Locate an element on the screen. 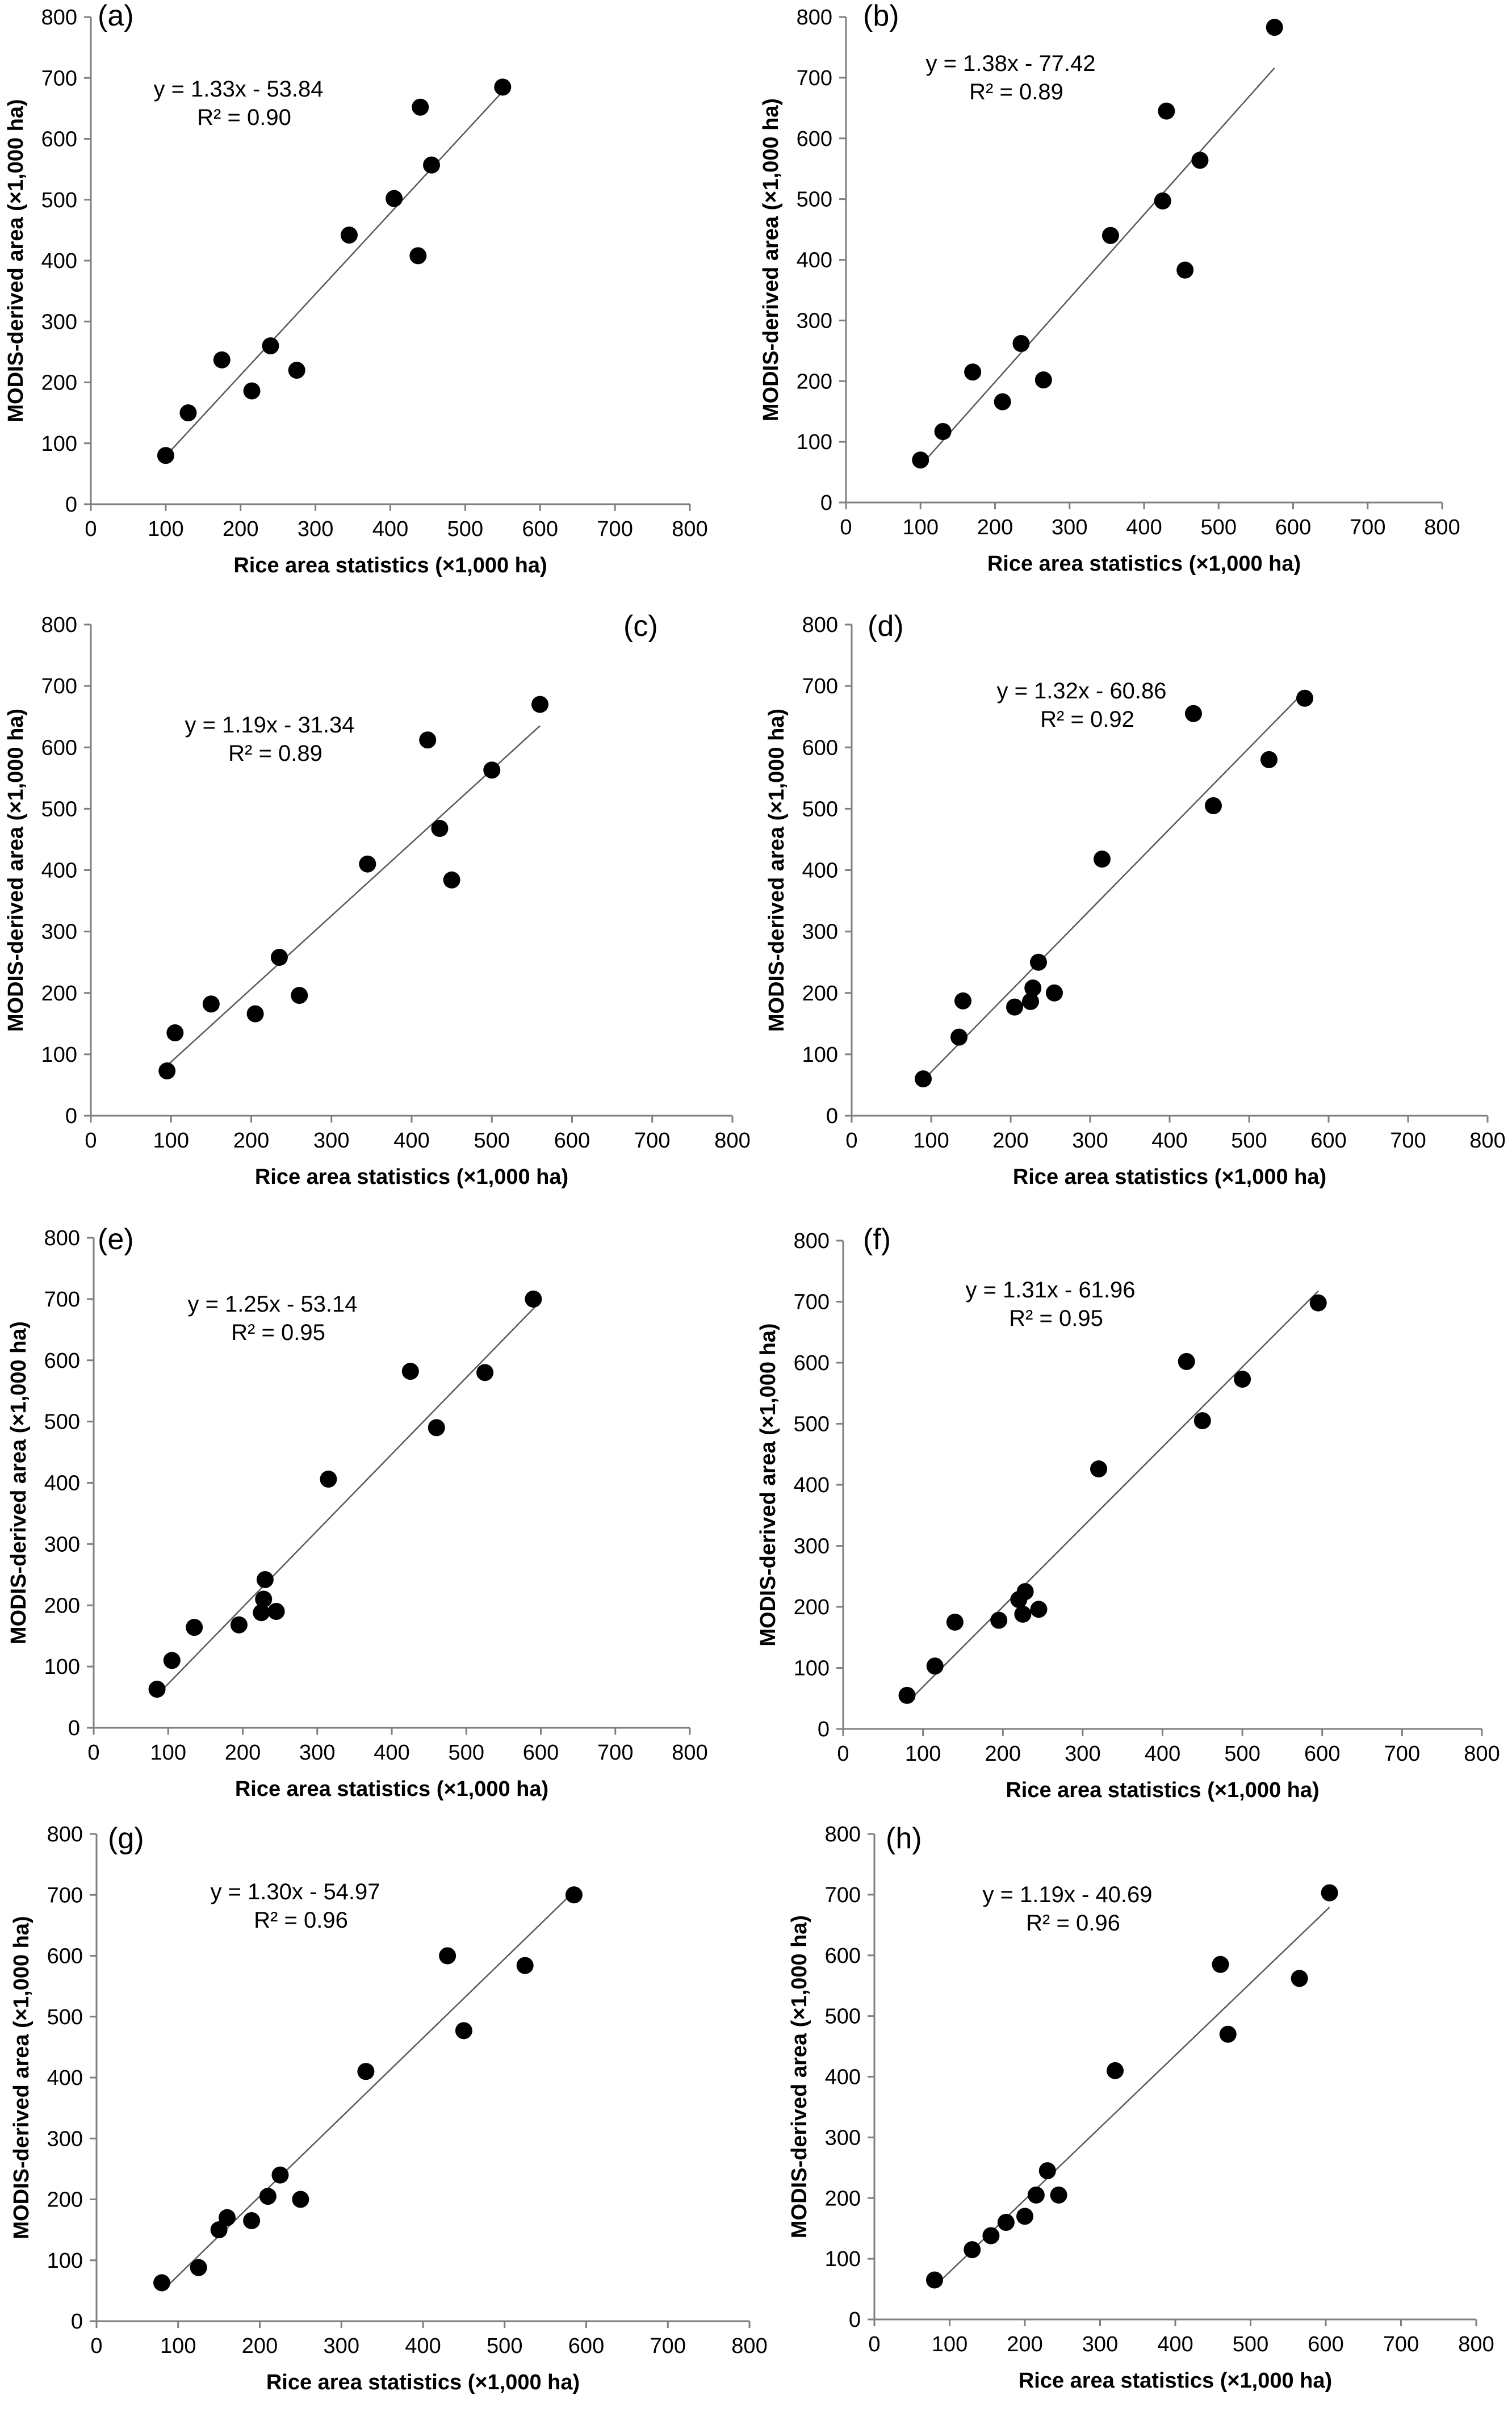  panel-label: (b) is located at coordinates (881, 16).